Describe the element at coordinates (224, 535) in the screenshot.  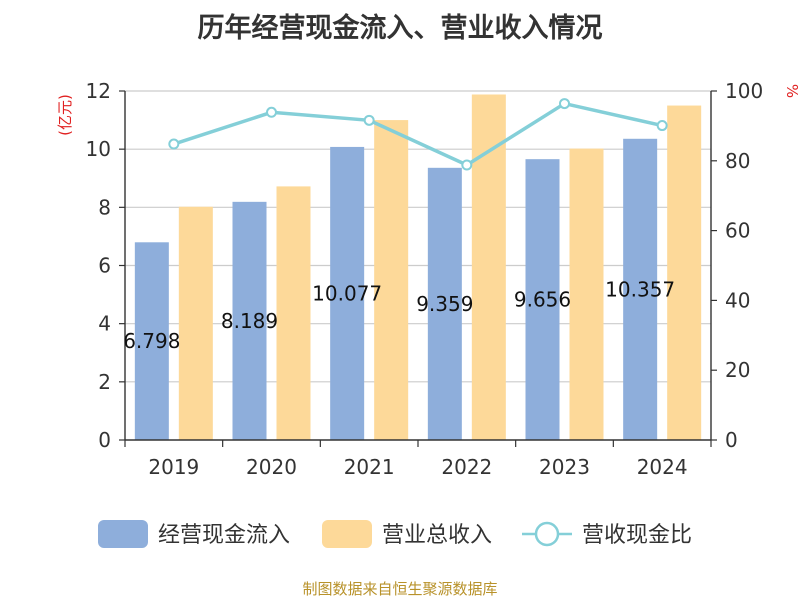
I see `legend-label: 经营现金流入` at that location.